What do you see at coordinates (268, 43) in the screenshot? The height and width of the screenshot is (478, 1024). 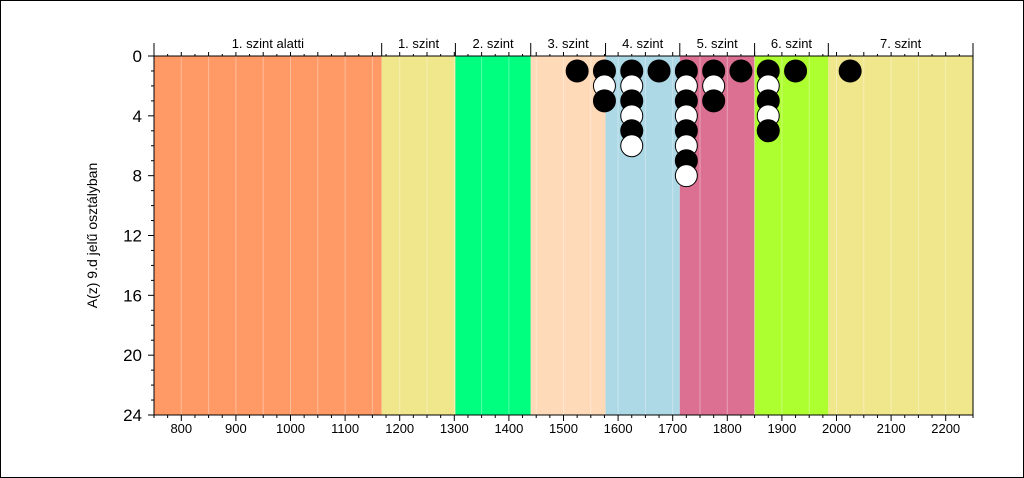 I see `level-band-label: 1. szint alatti` at bounding box center [268, 43].